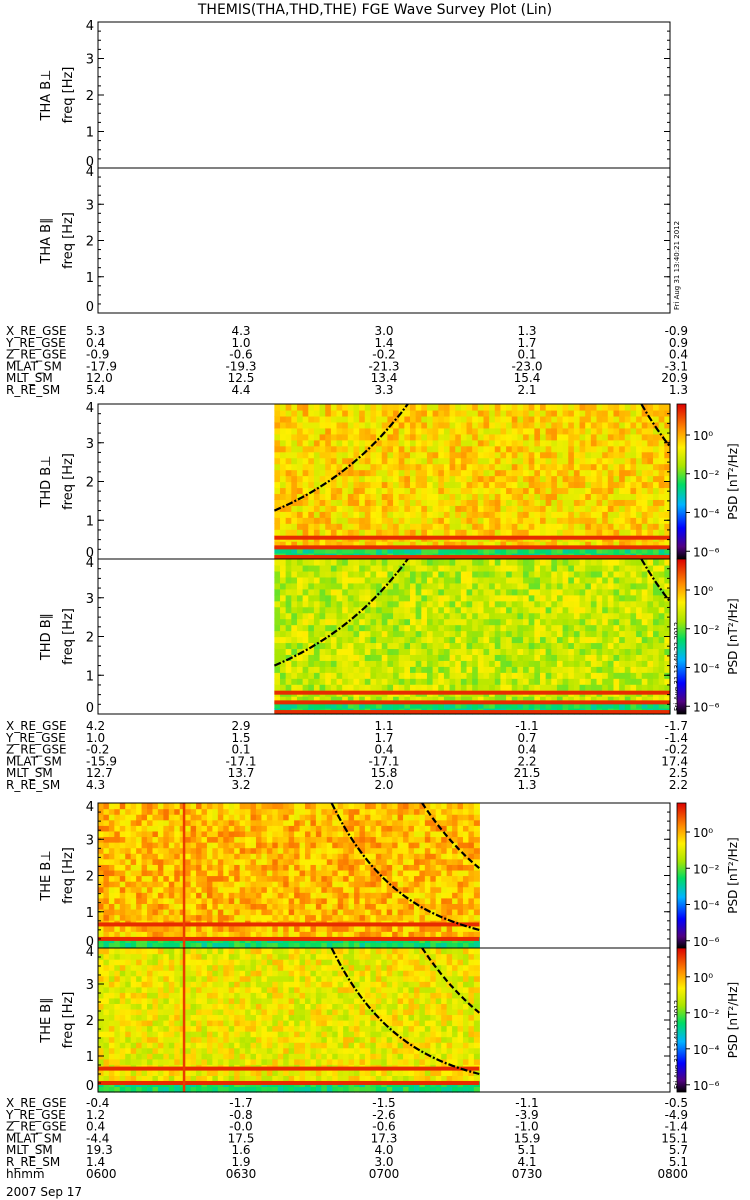  I want to click on ephem-value-0-2-2: -0.2, so click(383, 355).